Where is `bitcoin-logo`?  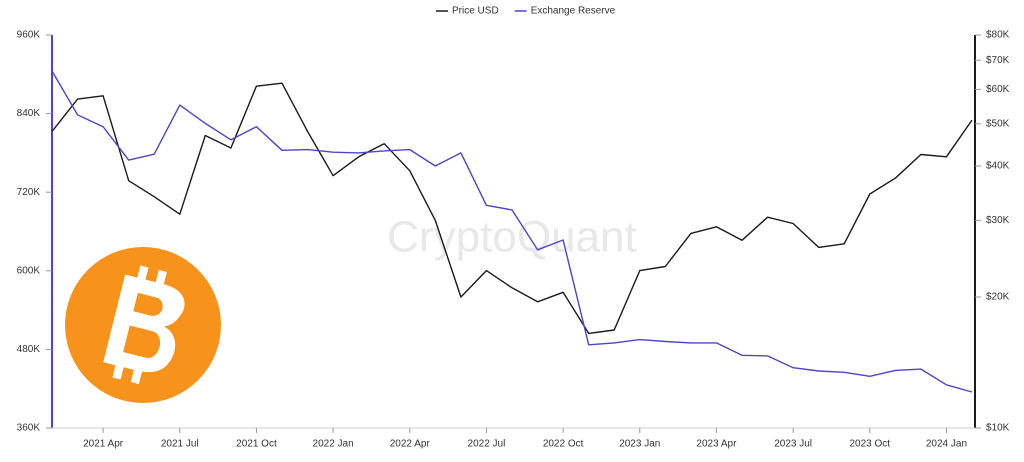 bitcoin-logo is located at coordinates (143, 325).